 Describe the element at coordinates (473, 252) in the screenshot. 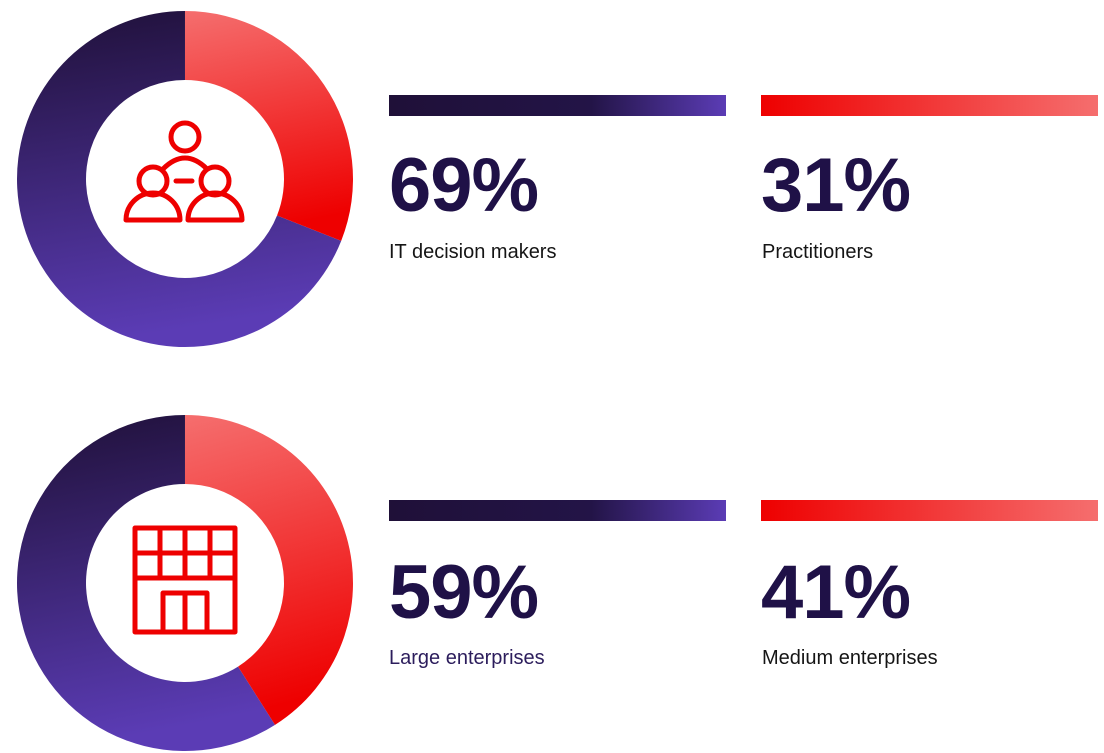

I see `category-label-it-decision-makers: IT decision makers` at that location.